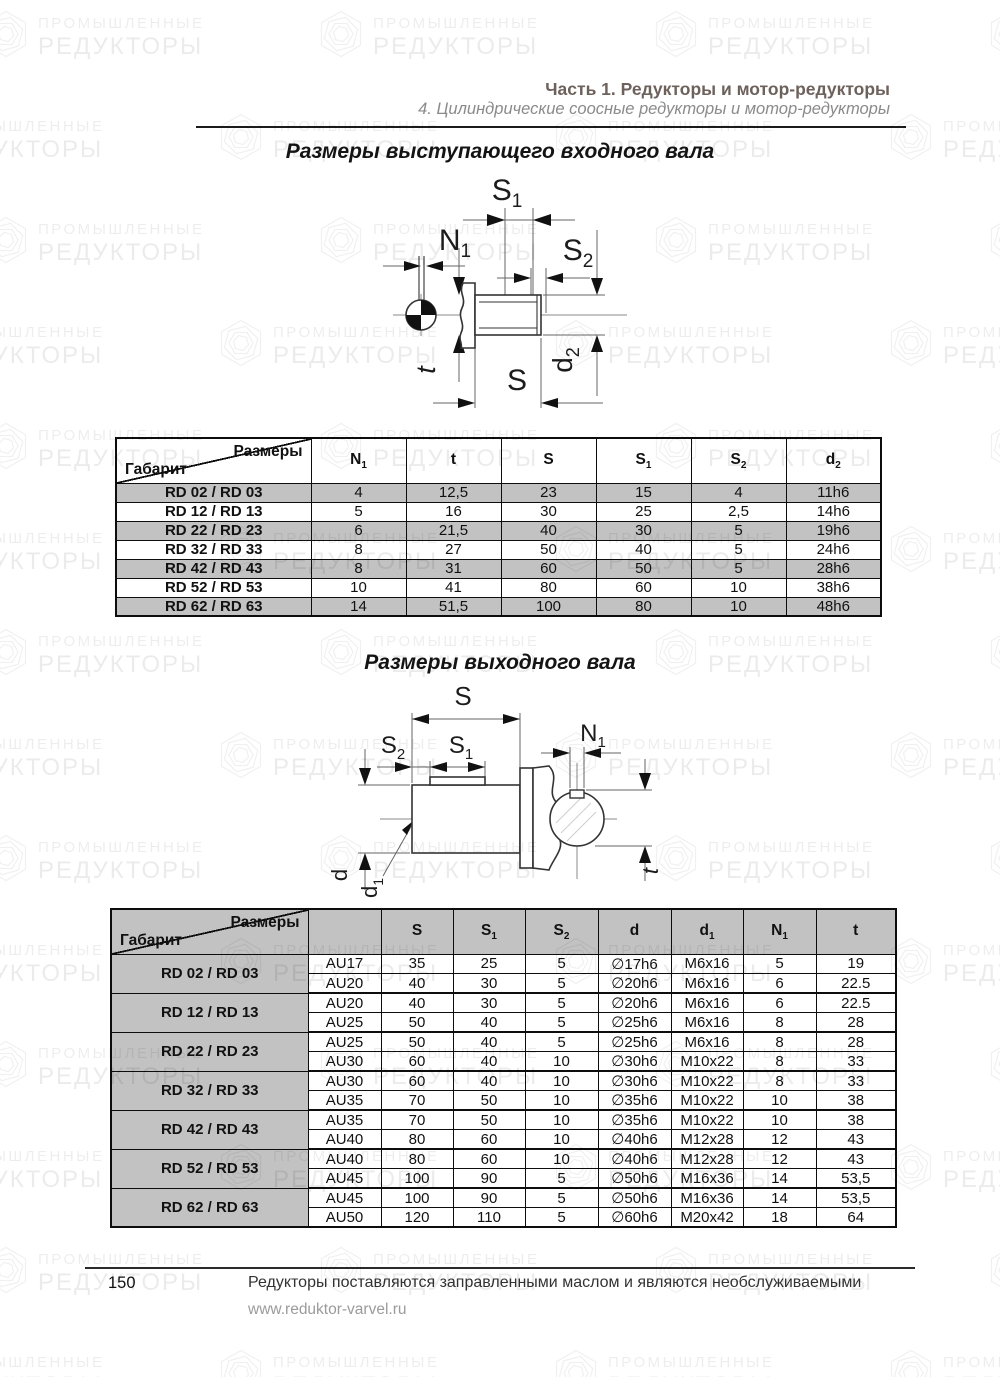  What do you see at coordinates (548, 511) in the screenshot?
I see `cell: 30` at bounding box center [548, 511].